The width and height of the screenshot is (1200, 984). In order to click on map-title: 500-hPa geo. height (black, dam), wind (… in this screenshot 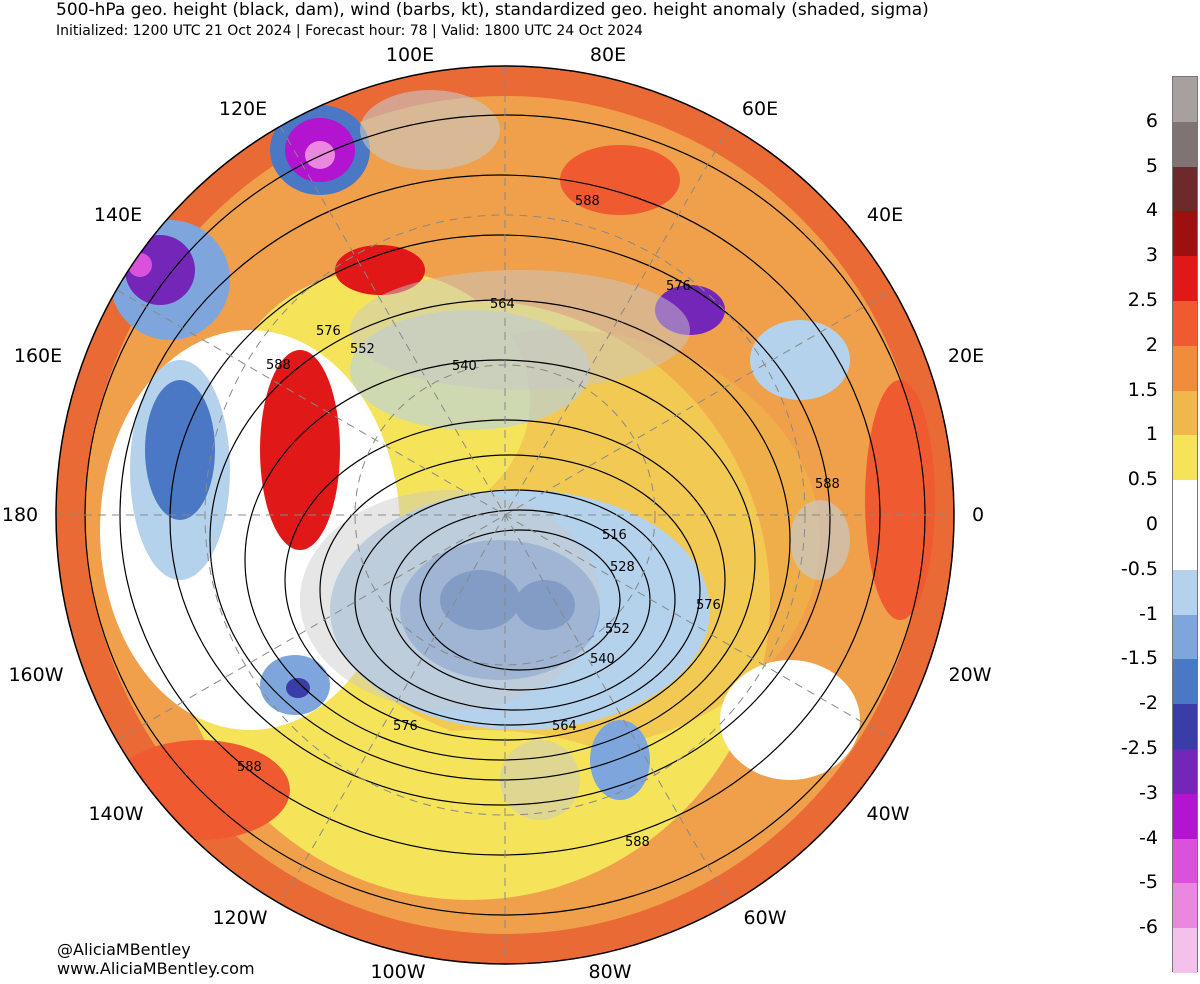, I will do `click(492, 10)`.